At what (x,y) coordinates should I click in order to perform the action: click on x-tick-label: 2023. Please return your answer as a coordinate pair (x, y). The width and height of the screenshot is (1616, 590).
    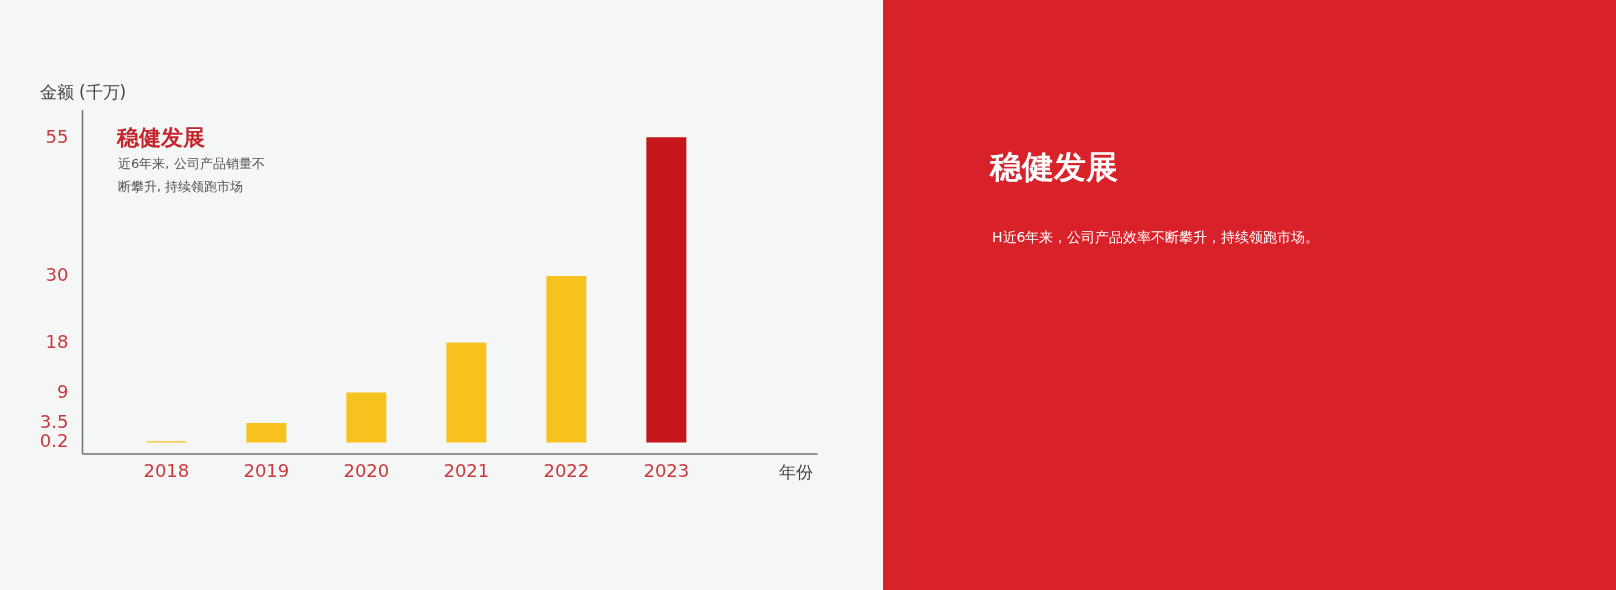
    Looking at the image, I should click on (666, 470).